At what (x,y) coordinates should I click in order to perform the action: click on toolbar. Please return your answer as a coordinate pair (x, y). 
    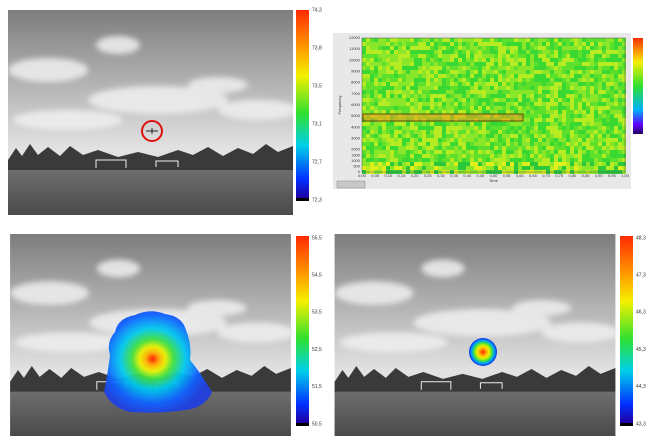
    Looking at the image, I should click on (351, 184).